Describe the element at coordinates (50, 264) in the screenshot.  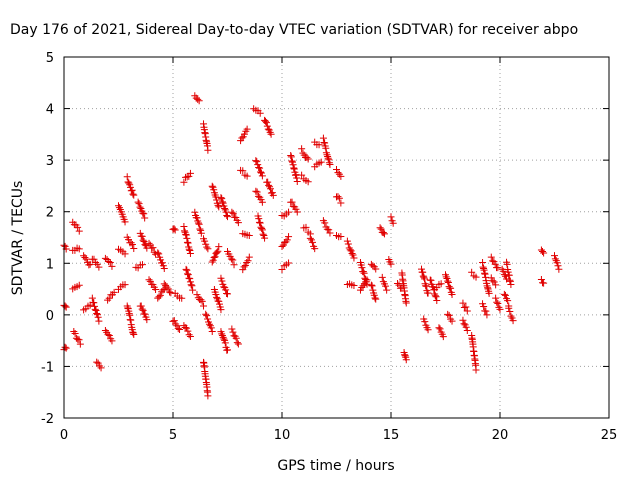
I see `y-tick-label: 1` at that location.